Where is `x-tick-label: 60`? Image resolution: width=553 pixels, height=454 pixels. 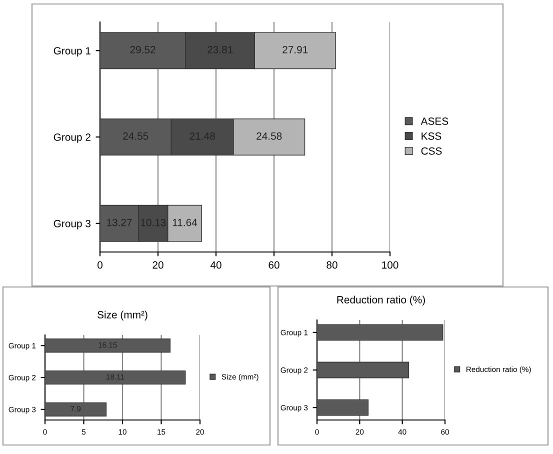 x-tick-label: 60 is located at coordinates (274, 265).